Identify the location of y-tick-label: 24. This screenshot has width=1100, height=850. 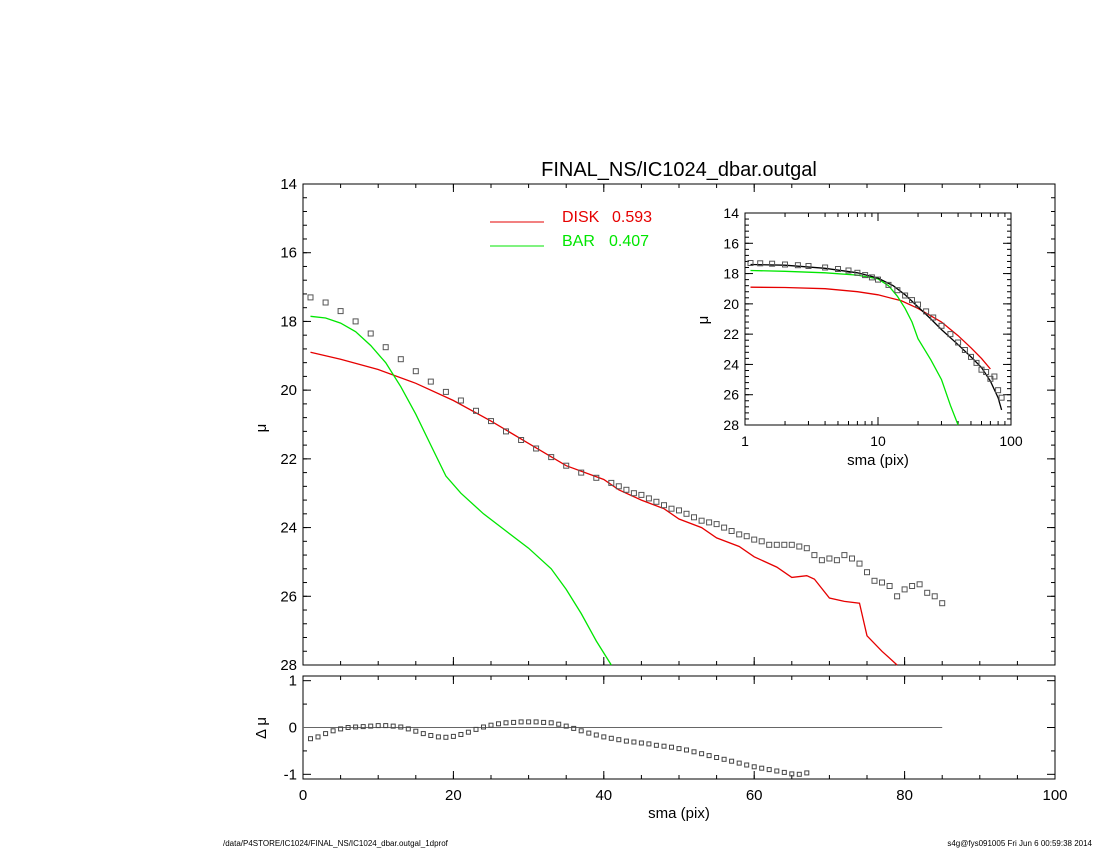
(288, 528).